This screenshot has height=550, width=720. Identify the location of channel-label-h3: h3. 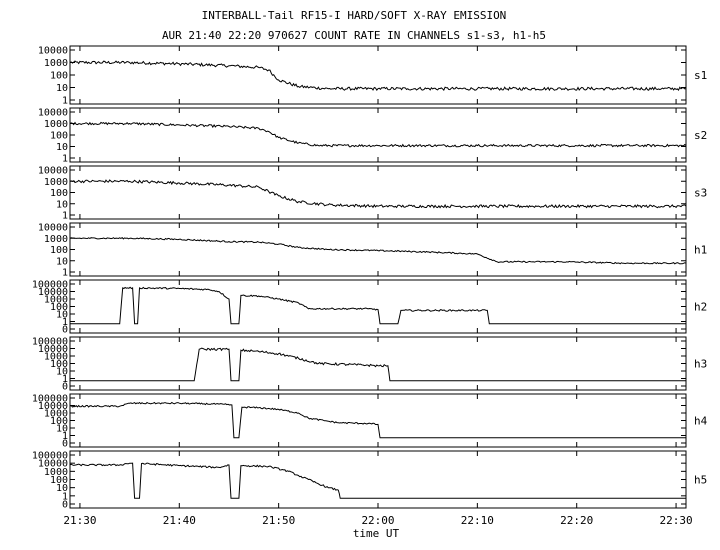
(700, 364).